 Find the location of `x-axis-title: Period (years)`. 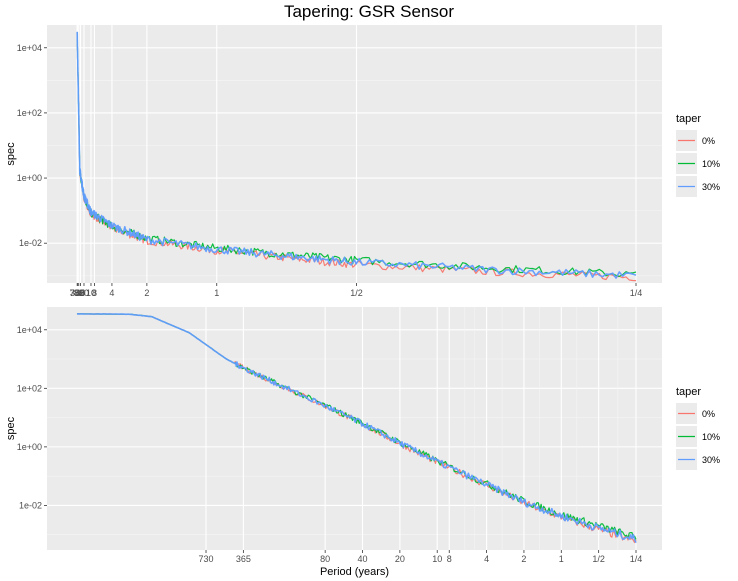

x-axis-title: Period (years) is located at coordinates (354, 572).